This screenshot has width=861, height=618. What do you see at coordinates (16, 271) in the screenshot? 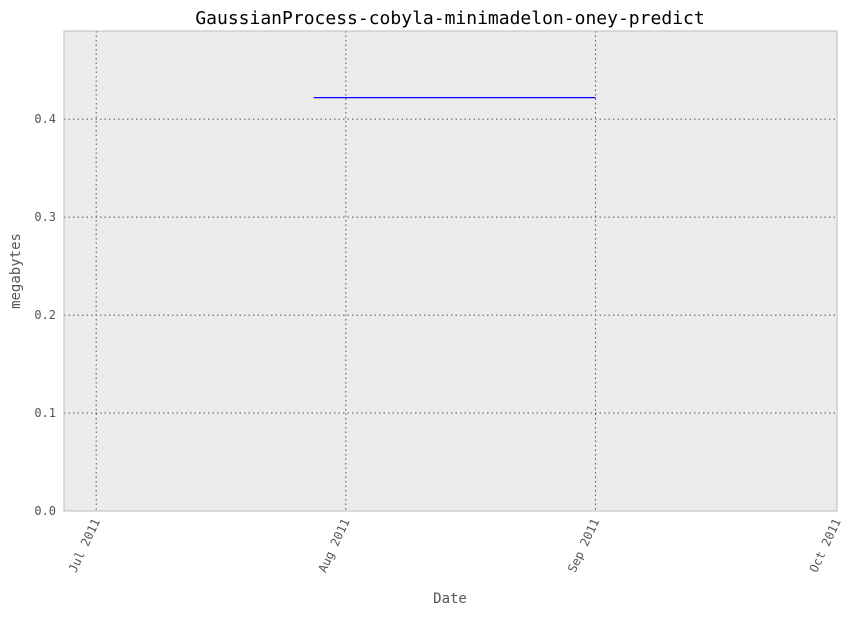
I see `y-axis-label: megabytes` at bounding box center [16, 271].